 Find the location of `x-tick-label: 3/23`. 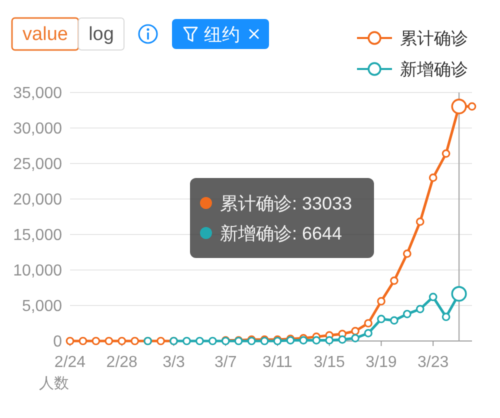

x-tick-label: 3/23 is located at coordinates (433, 362).